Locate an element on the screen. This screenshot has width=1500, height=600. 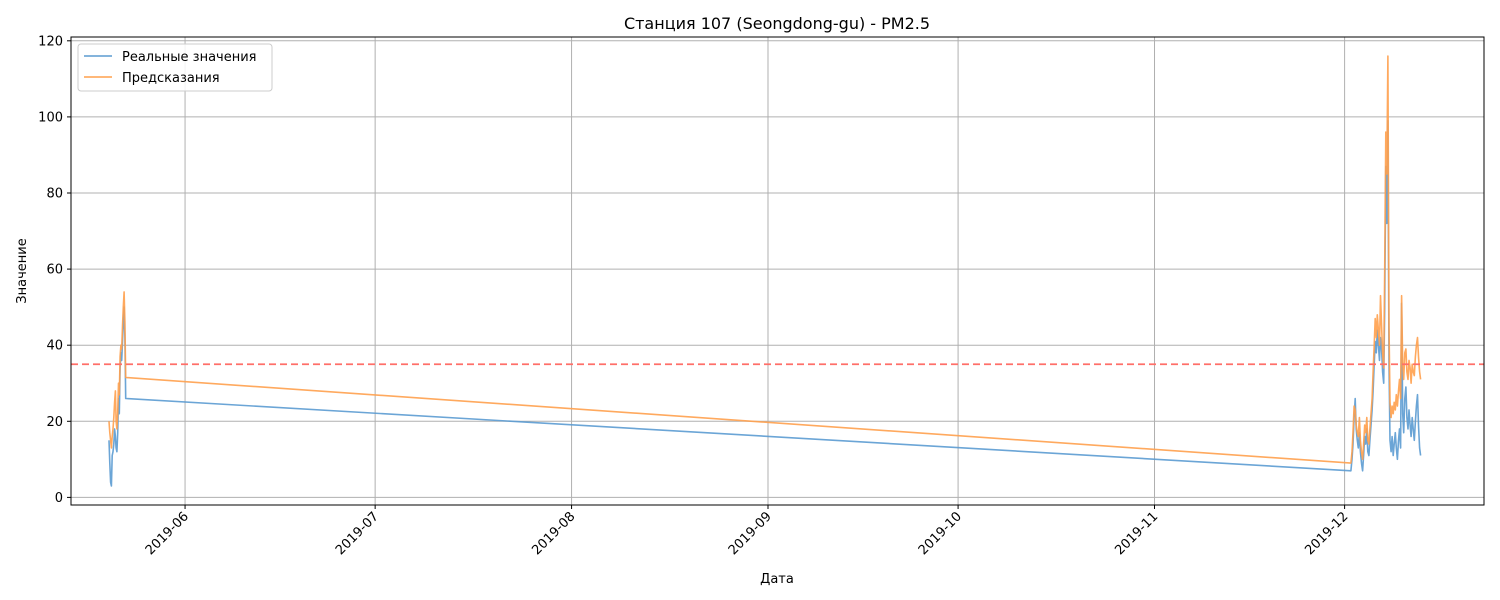
legend-box is located at coordinates (175, 67).